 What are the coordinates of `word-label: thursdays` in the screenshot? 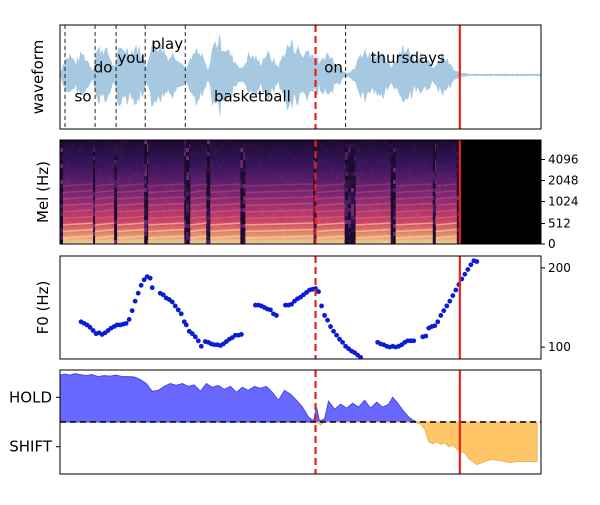 It's located at (408, 58).